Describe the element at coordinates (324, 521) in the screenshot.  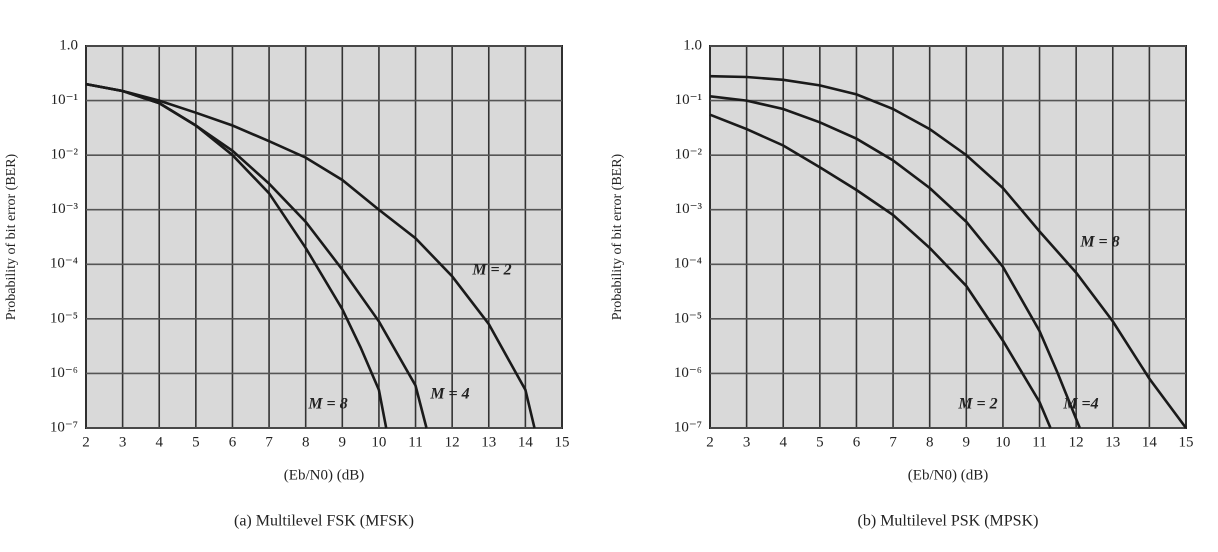
I see `chart-title: (a) Multilevel FSK (MFSK)` at that location.